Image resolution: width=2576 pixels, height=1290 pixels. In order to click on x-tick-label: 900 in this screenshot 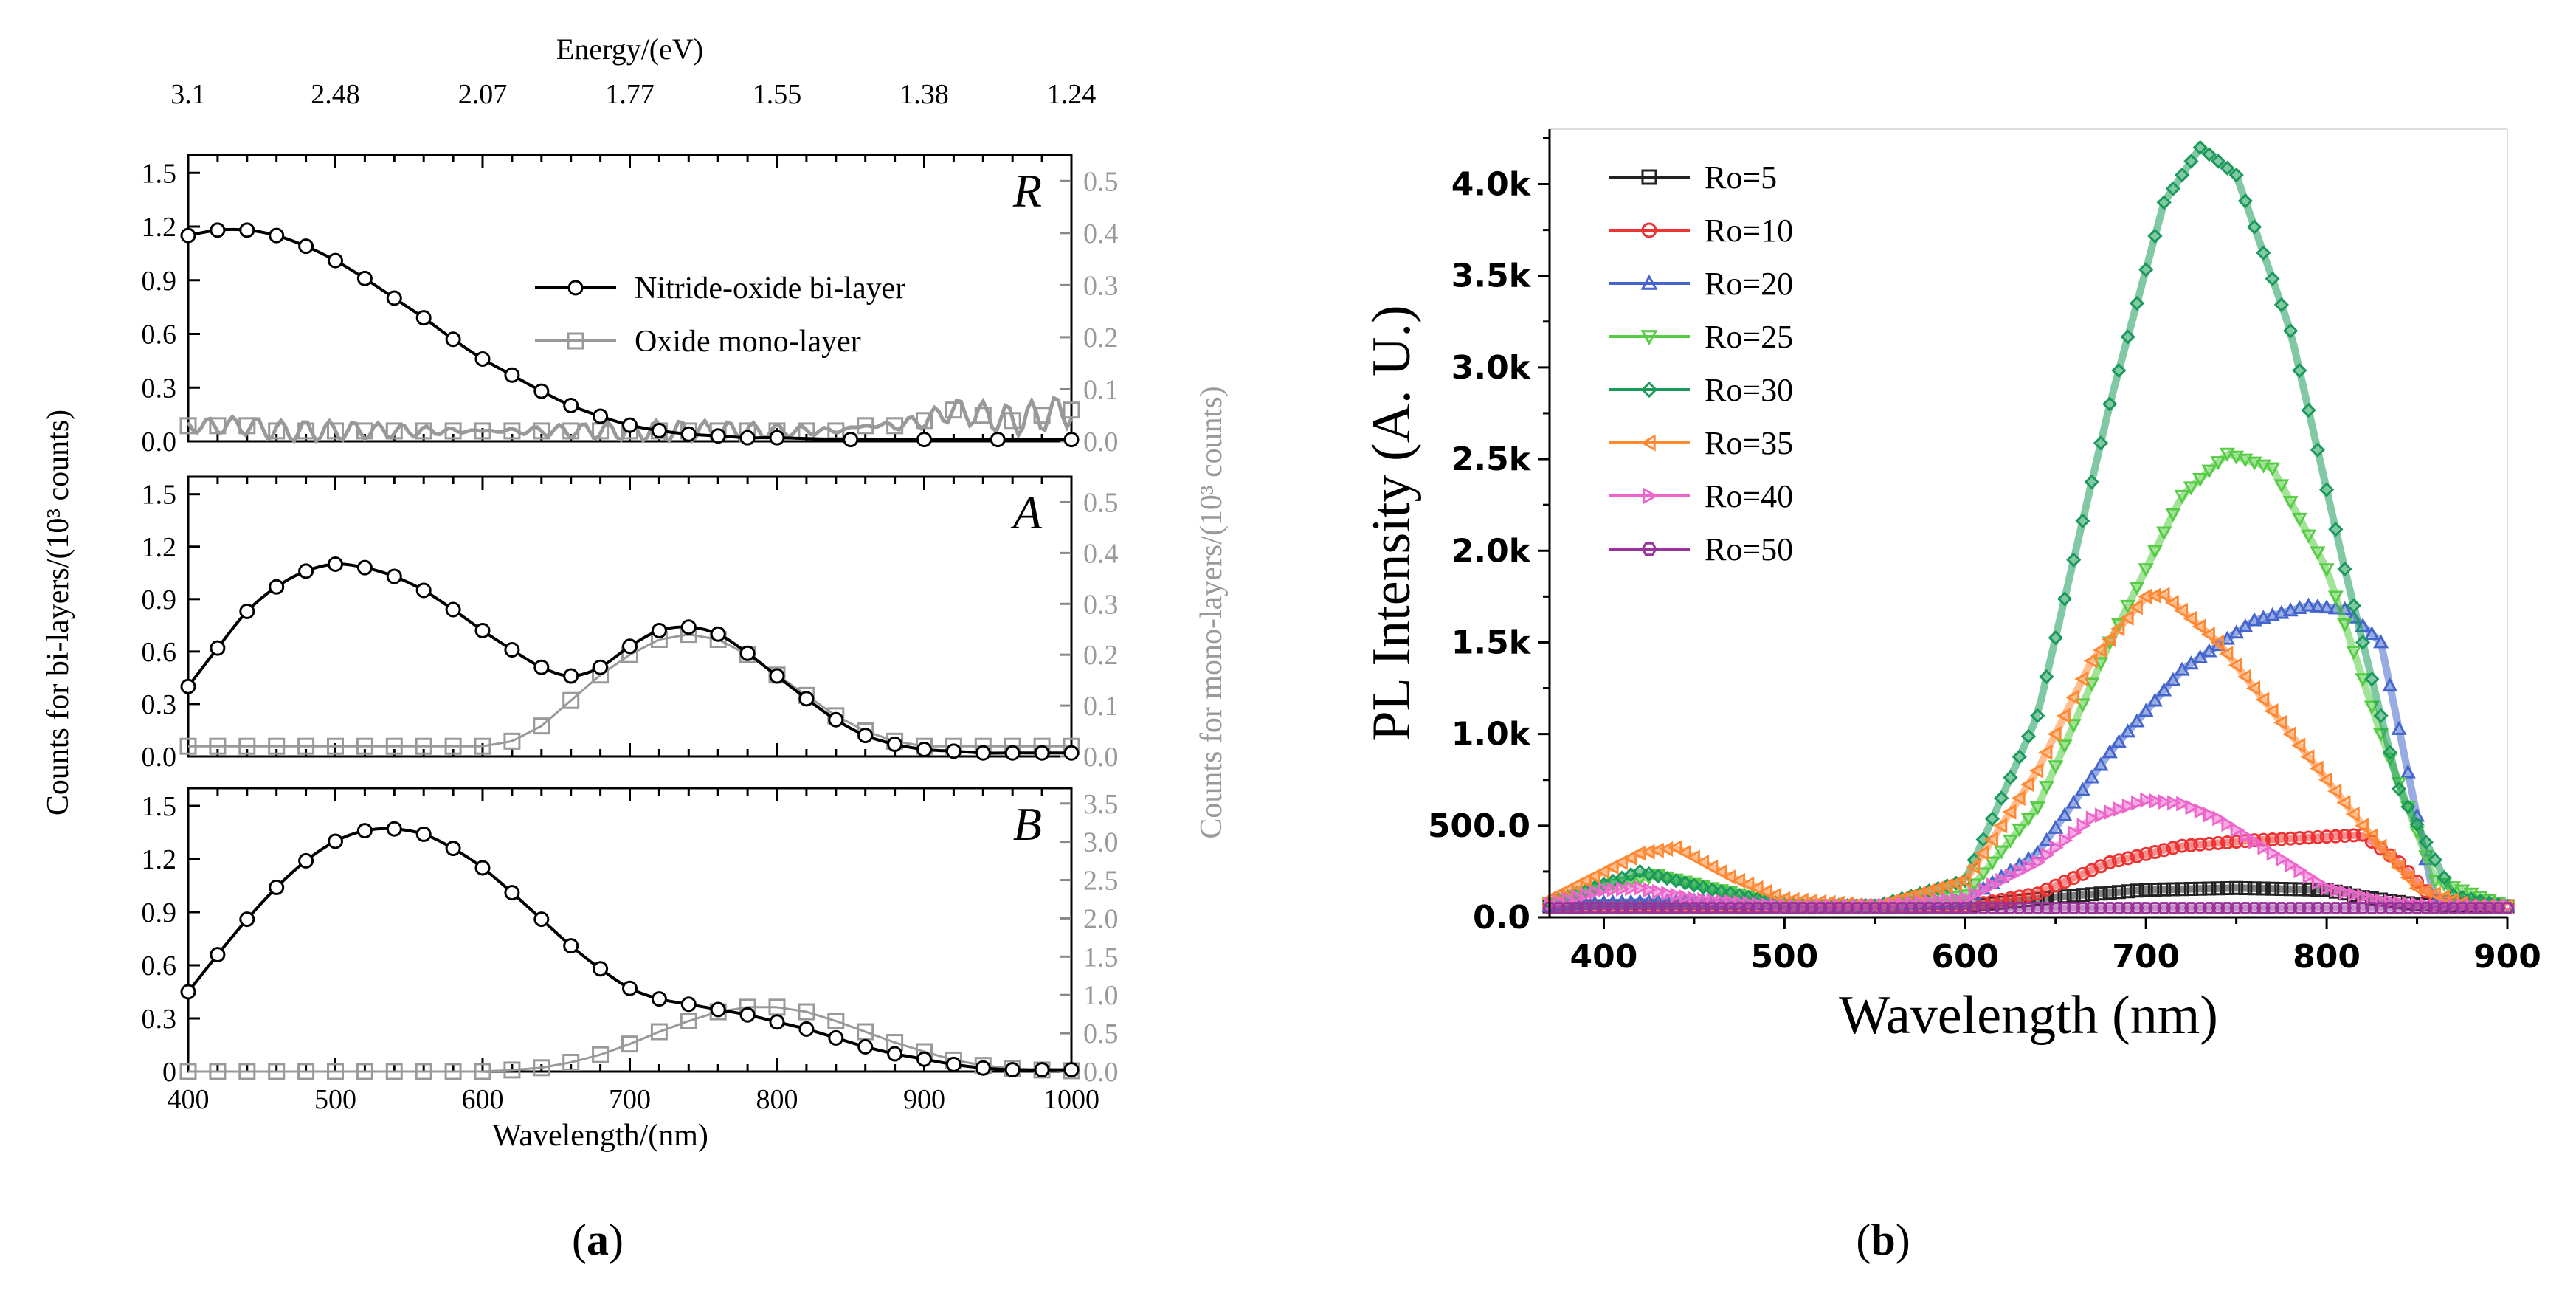, I will do `click(924, 1099)`.